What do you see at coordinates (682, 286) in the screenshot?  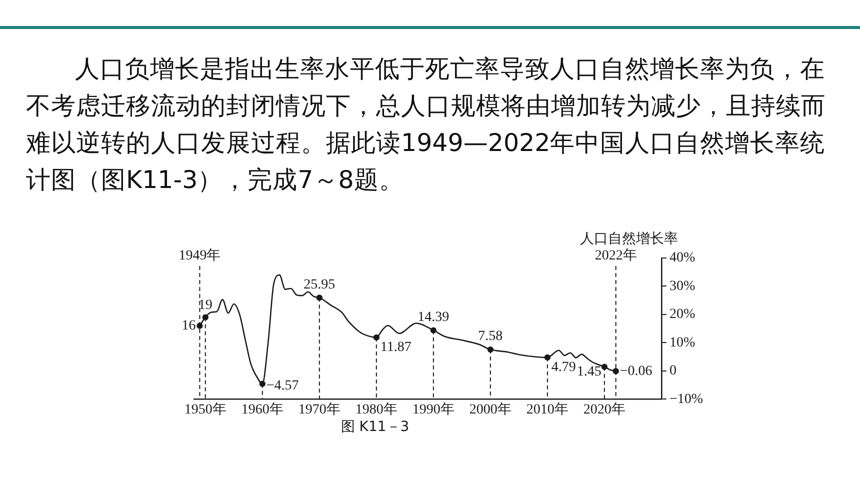 I see `y-tick-label: 30%` at bounding box center [682, 286].